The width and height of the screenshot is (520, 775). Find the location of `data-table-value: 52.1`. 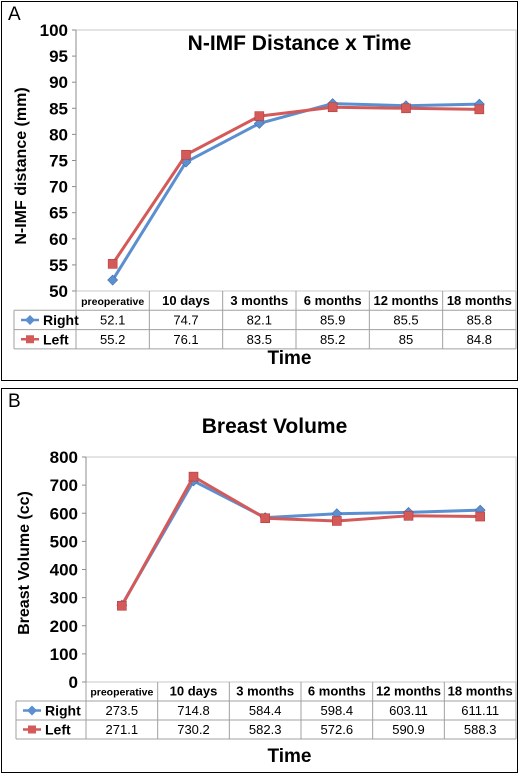

data-table-value: 52.1 is located at coordinates (112, 320).